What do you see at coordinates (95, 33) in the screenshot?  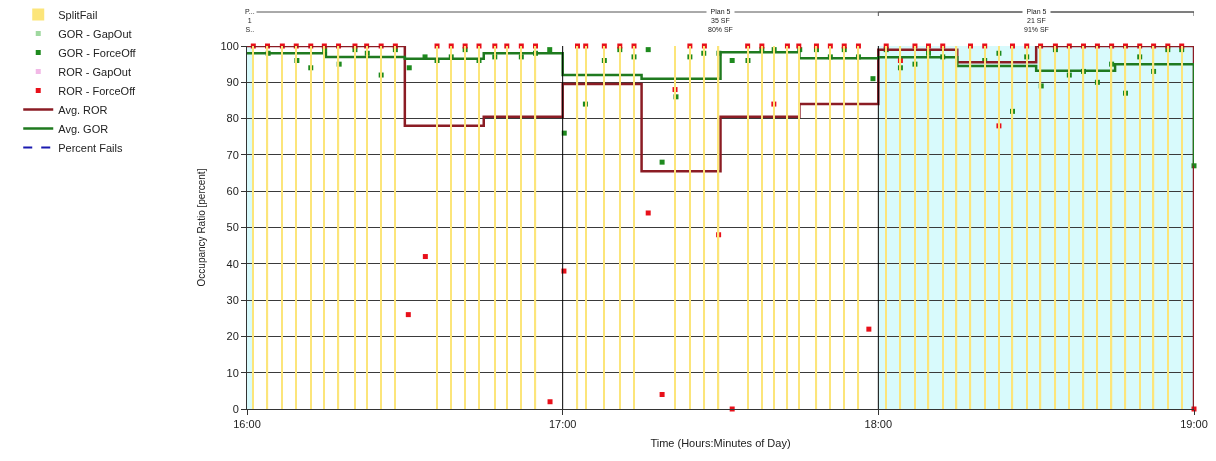 I see `legend-label: GOR - GapOut` at bounding box center [95, 33].